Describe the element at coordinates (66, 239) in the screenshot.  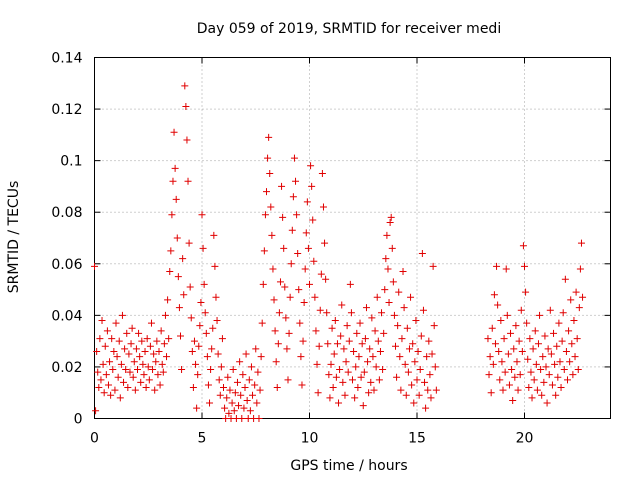
I see `y-tick-labels: 0 0.02 0.04 0.06 0.08 0.1 0.12 0.14` at that location.